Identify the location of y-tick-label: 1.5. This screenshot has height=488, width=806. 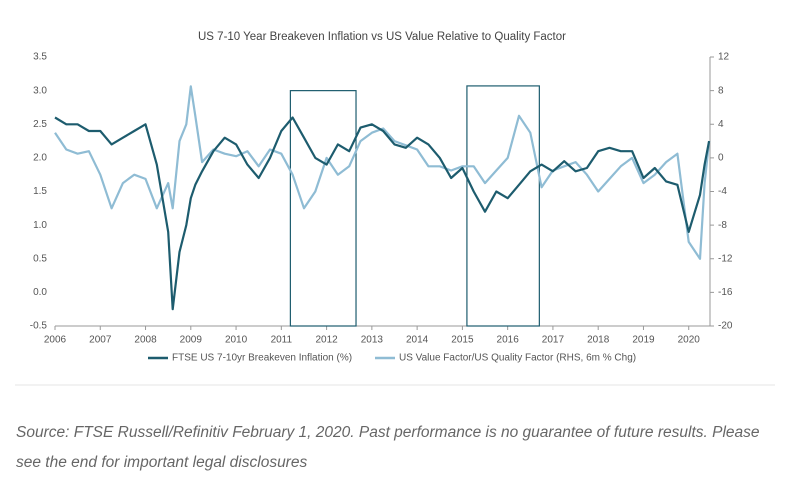
(40, 191).